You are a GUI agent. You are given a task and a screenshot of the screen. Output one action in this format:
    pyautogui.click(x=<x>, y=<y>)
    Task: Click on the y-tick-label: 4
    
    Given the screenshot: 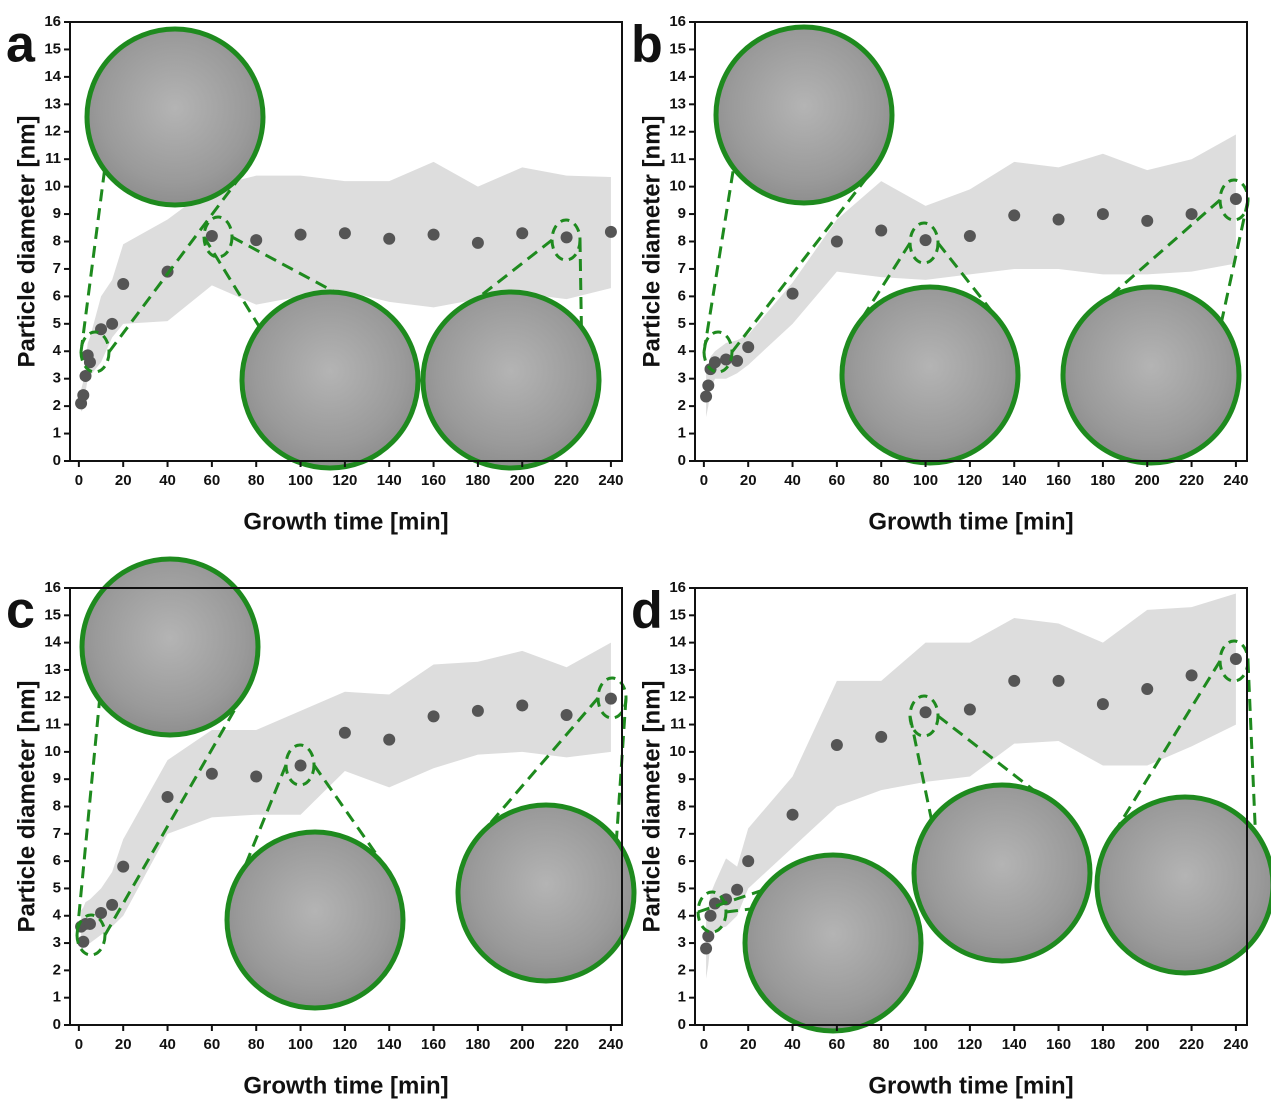 What is the action you would take?
    pyautogui.click(x=682, y=915)
    